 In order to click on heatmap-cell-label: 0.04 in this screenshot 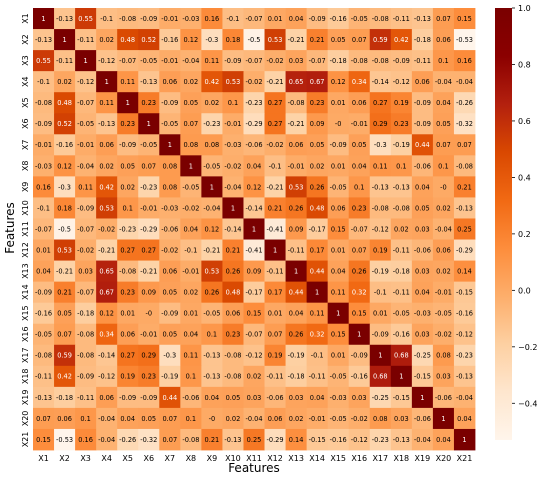, I will do `click(43, 272)`.